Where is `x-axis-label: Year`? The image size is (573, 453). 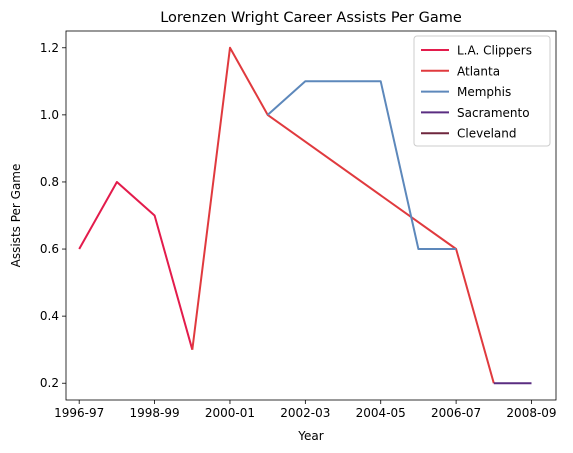 x-axis-label: Year is located at coordinates (310, 436).